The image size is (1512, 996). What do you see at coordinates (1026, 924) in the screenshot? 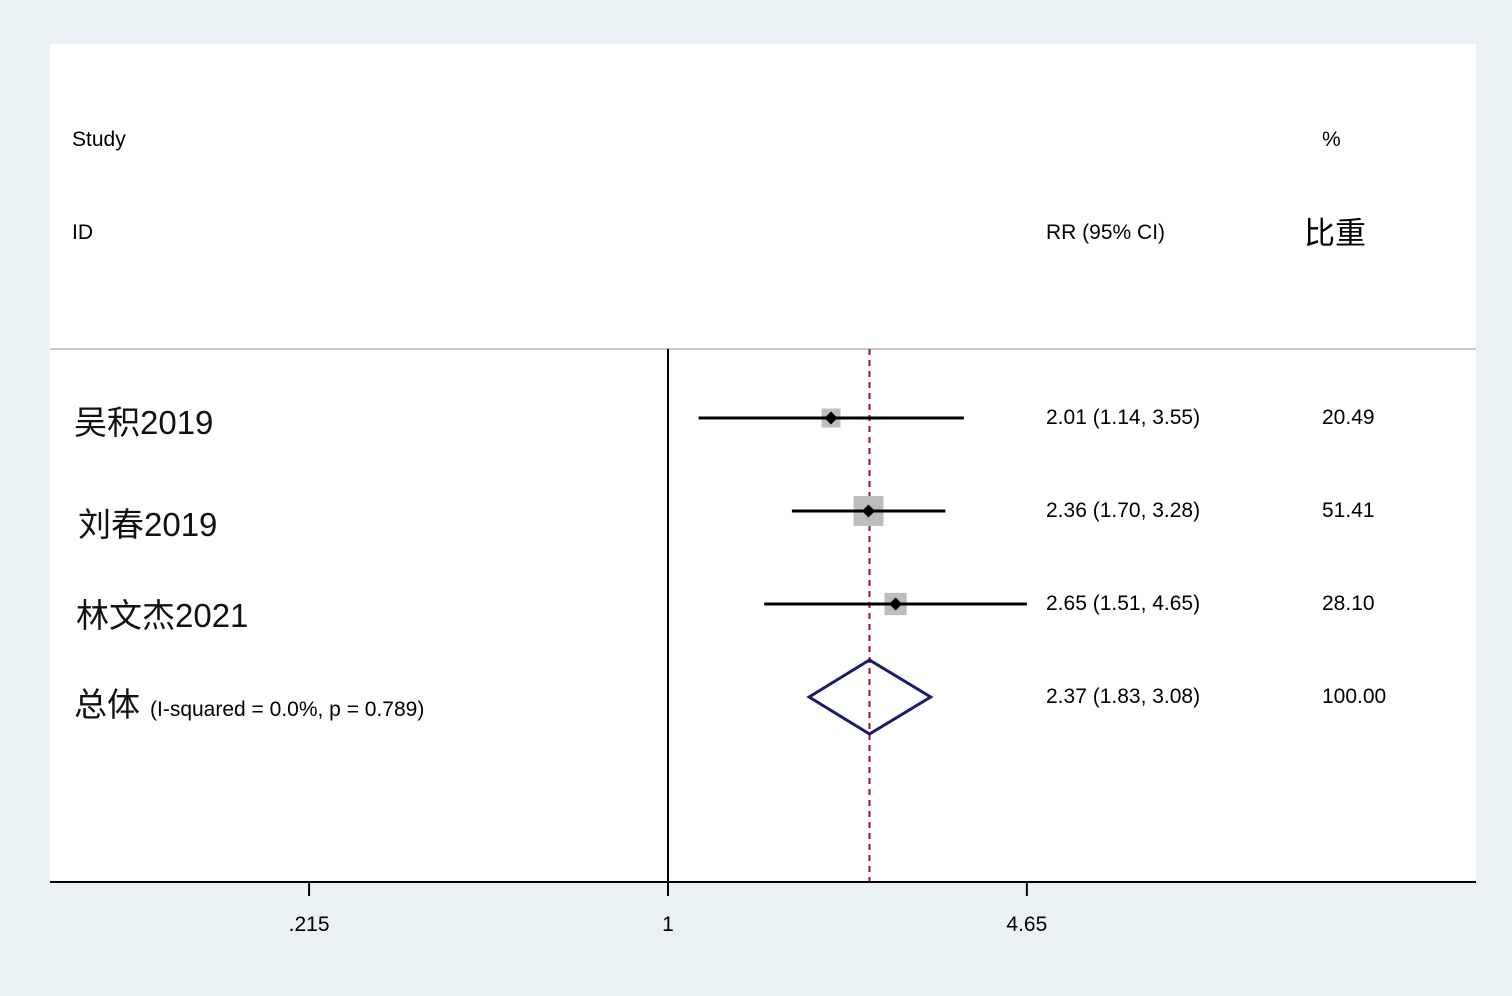
I see `x-tick-label-3: 4.65` at bounding box center [1026, 924].